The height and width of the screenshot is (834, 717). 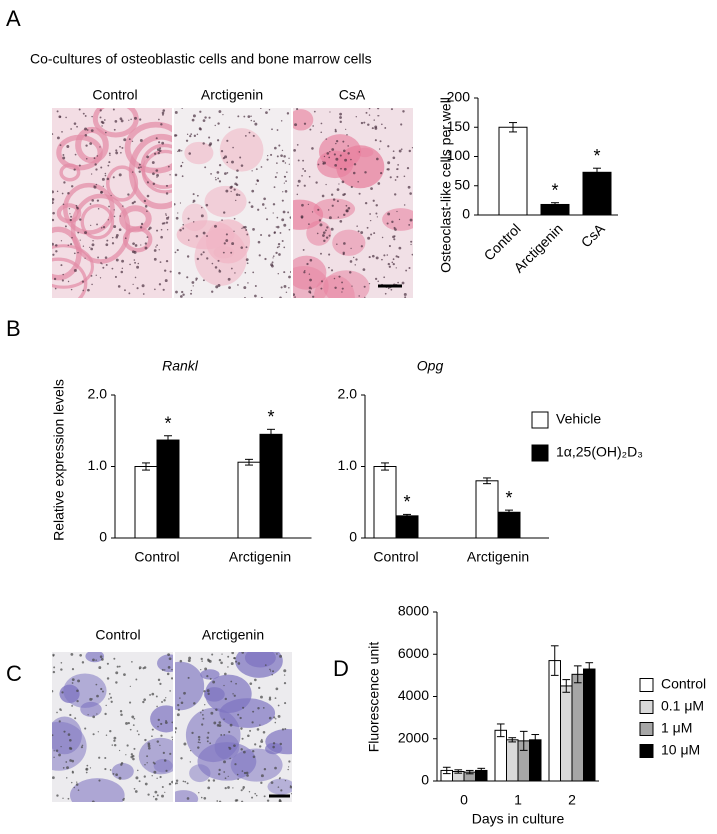 What do you see at coordinates (466, 214) in the screenshot?
I see `y-tick-label: 0` at bounding box center [466, 214].